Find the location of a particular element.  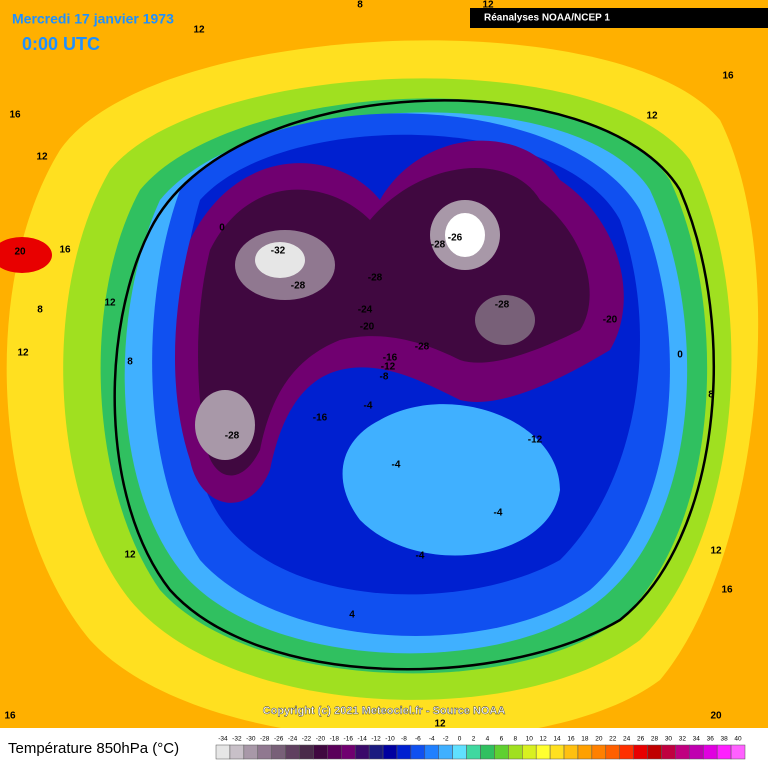

map-date: Mercredi 17 janvier 1973 is located at coordinates (93, 19).